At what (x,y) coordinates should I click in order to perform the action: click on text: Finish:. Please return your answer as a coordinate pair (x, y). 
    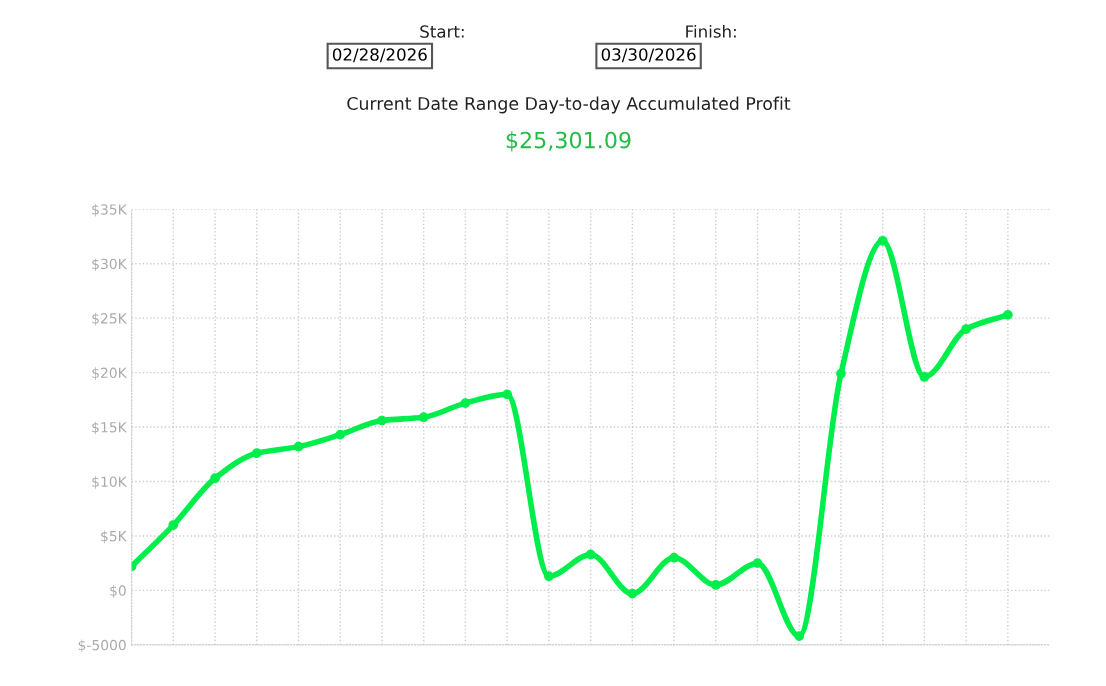
    Looking at the image, I should click on (711, 31).